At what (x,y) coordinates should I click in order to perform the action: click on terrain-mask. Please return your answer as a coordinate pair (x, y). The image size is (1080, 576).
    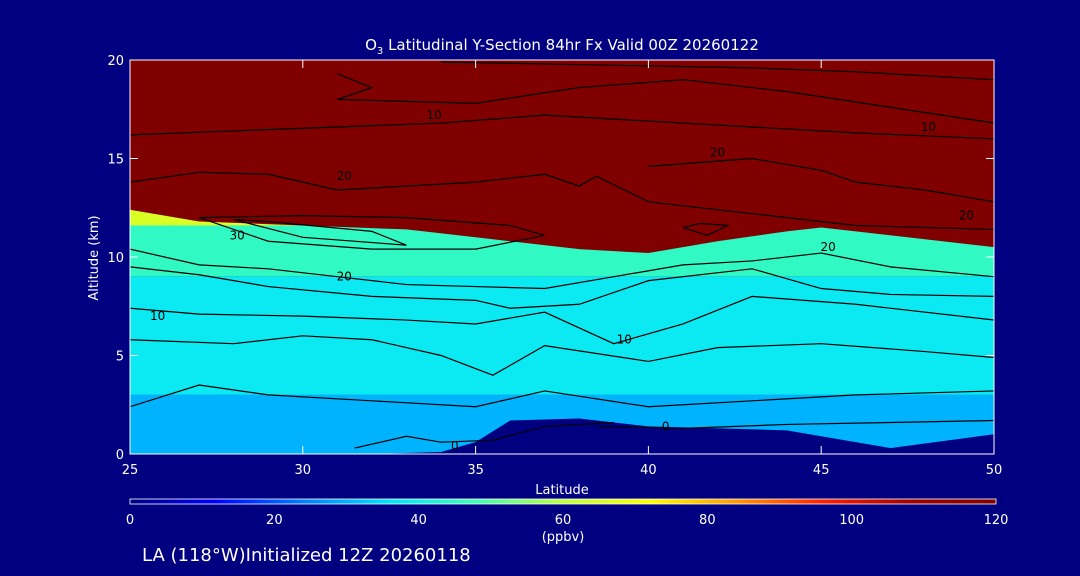
    Looking at the image, I should click on (562, 436).